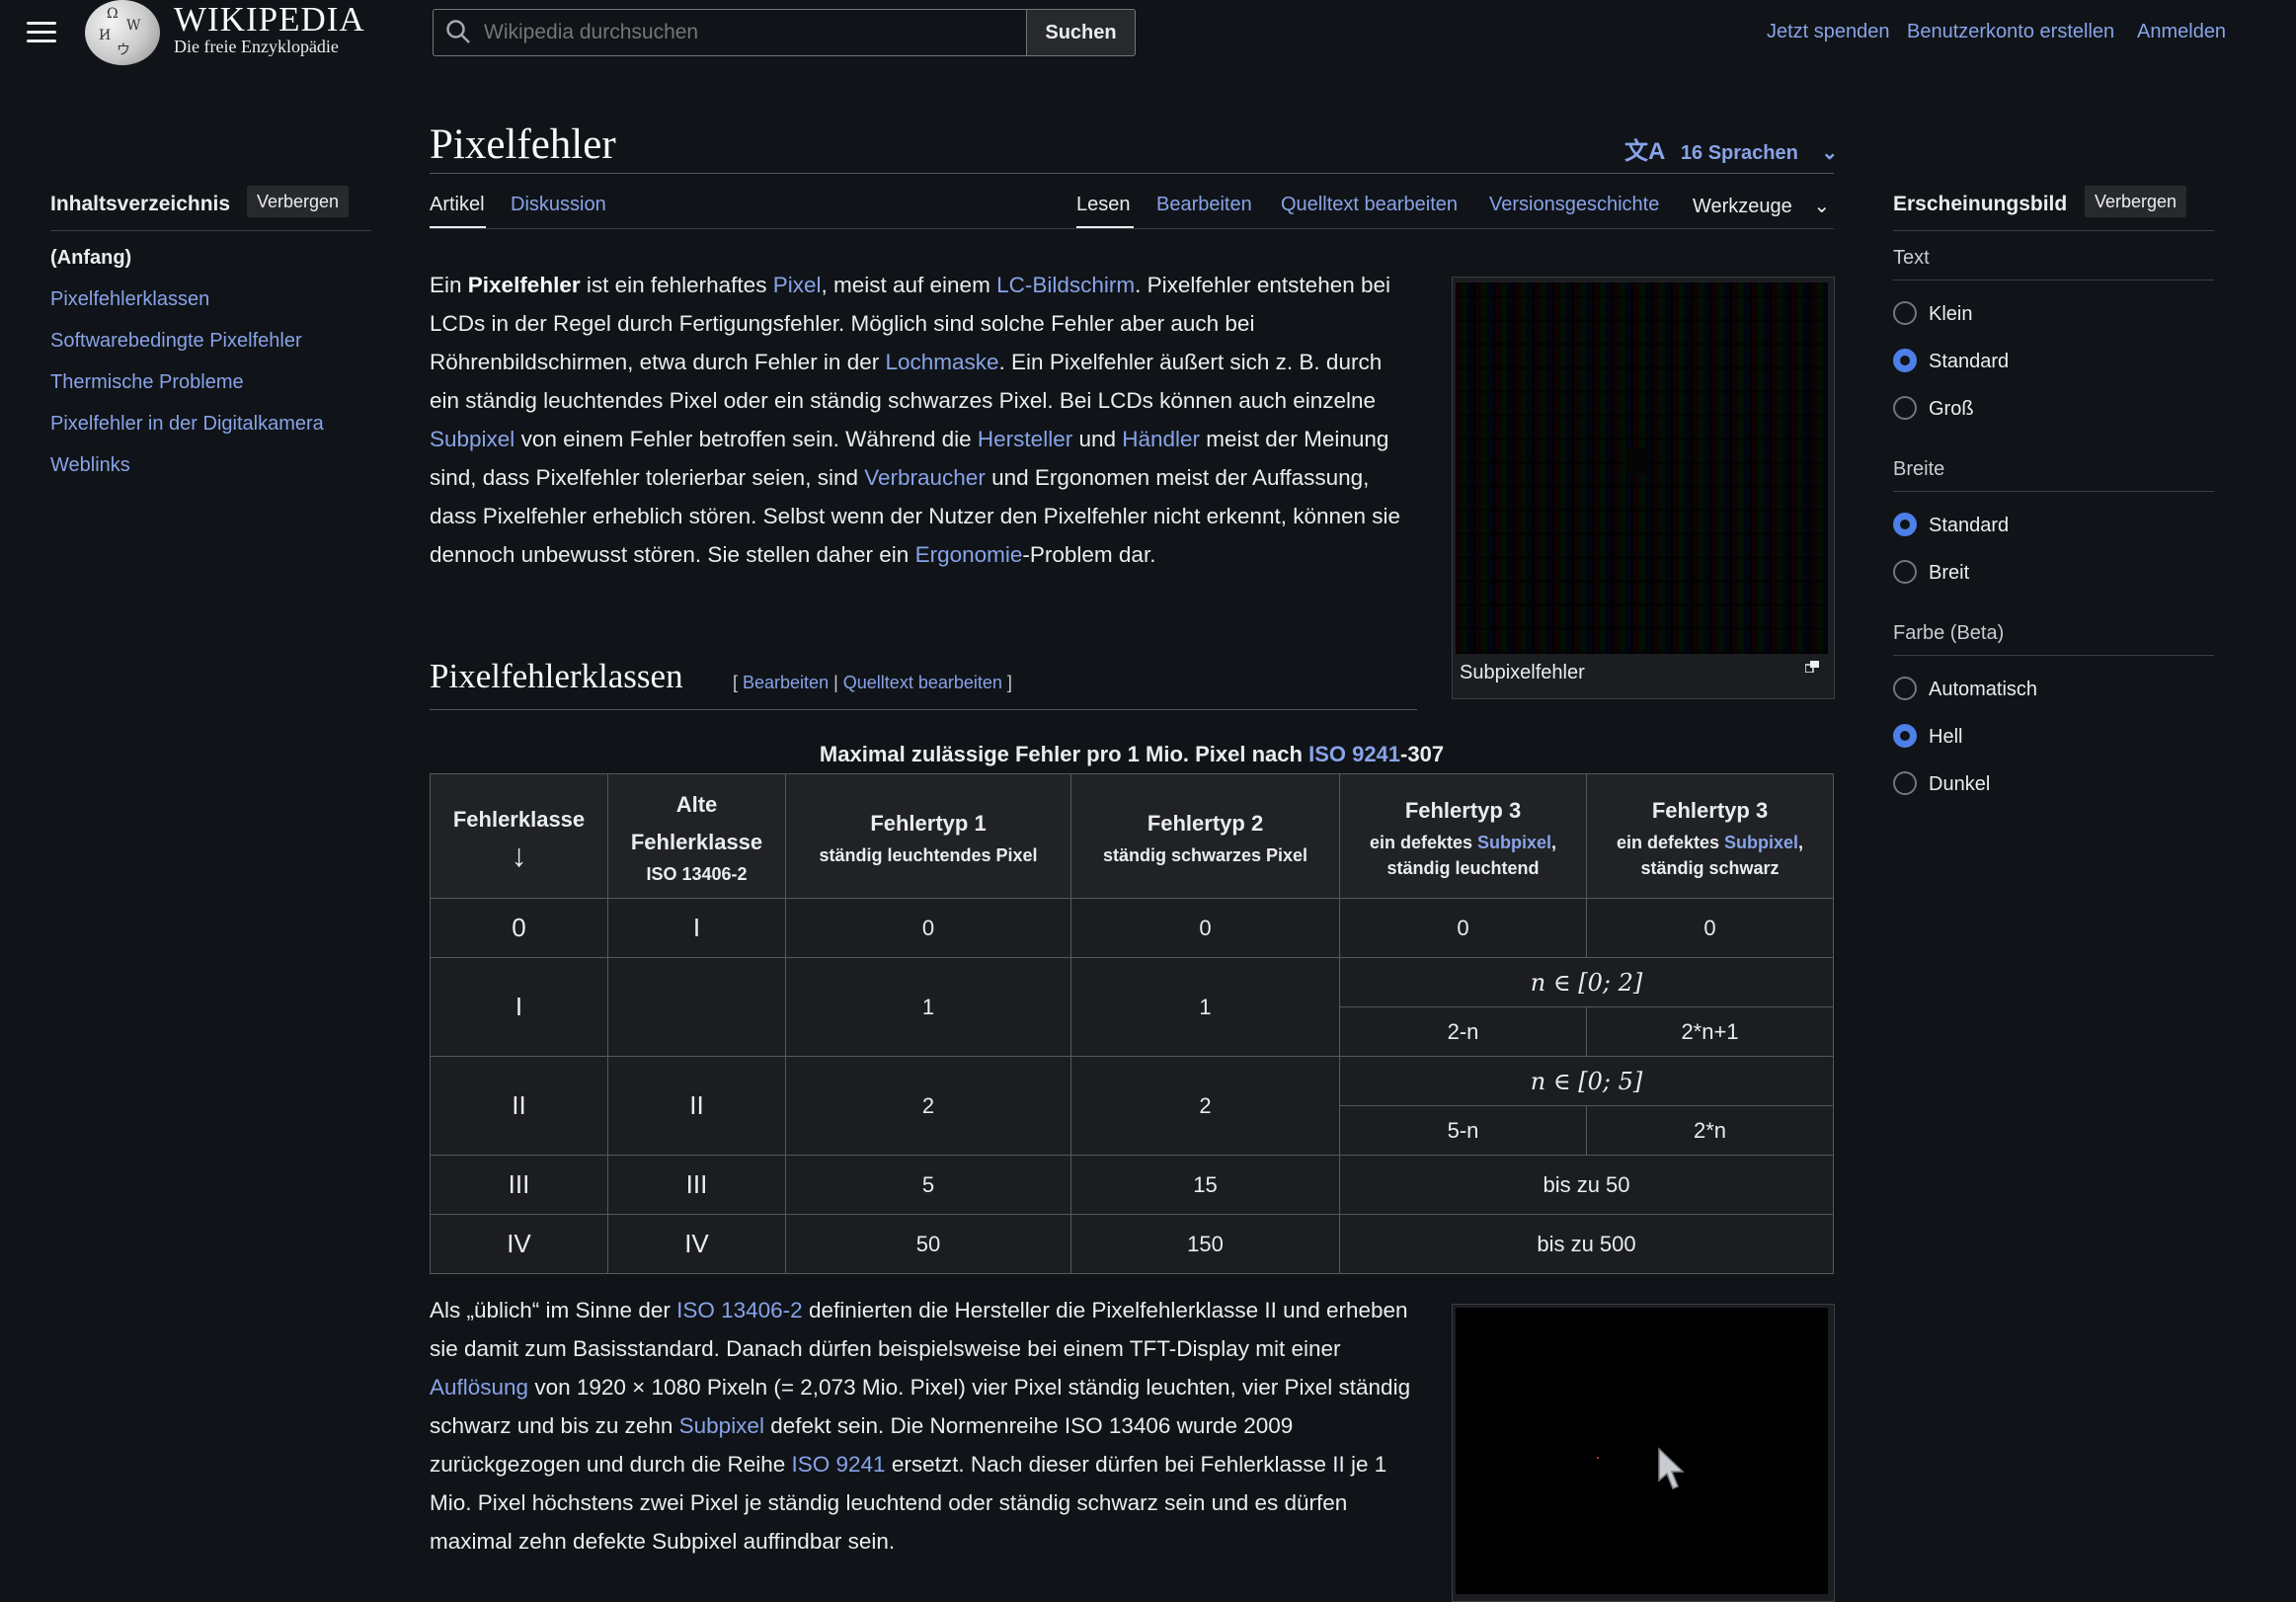 This screenshot has width=2296, height=1602. I want to click on tab-lesen: Lesen, so click(1103, 204).